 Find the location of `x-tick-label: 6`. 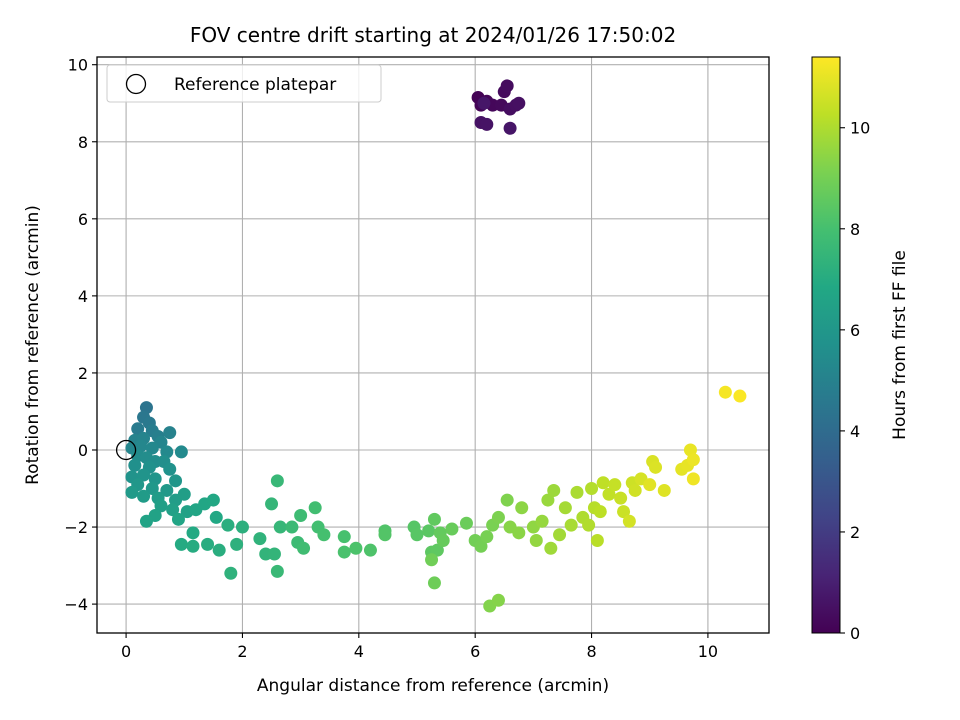

x-tick-label: 6 is located at coordinates (475, 651).